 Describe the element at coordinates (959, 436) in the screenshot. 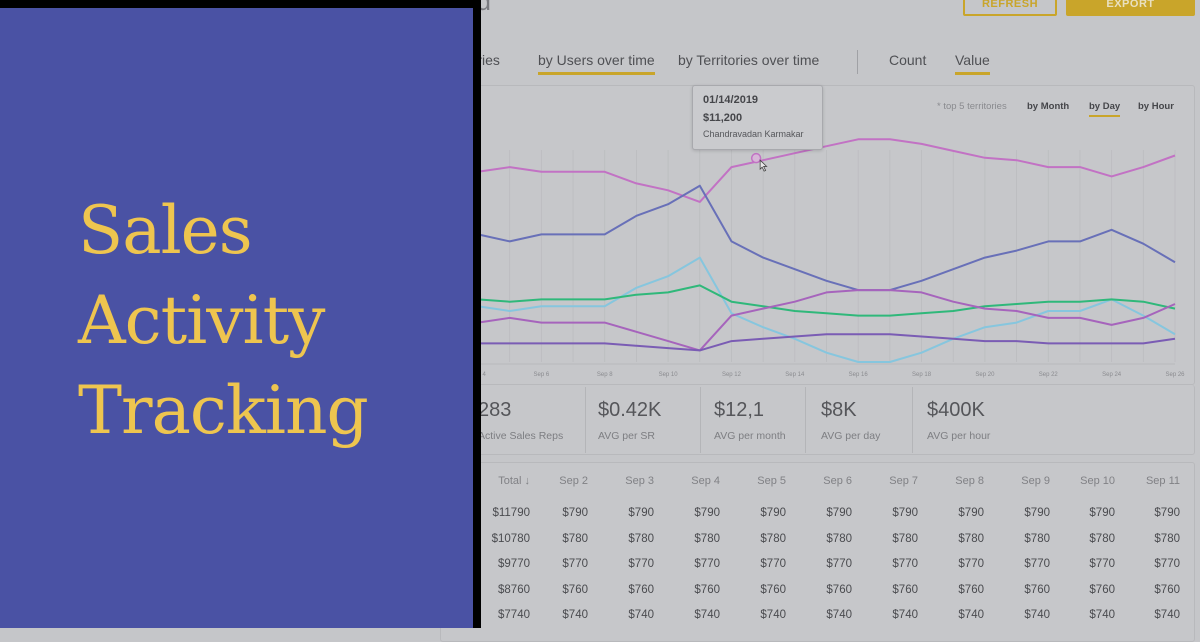

I see `stat-avg-hour-label: AVG per hour` at that location.